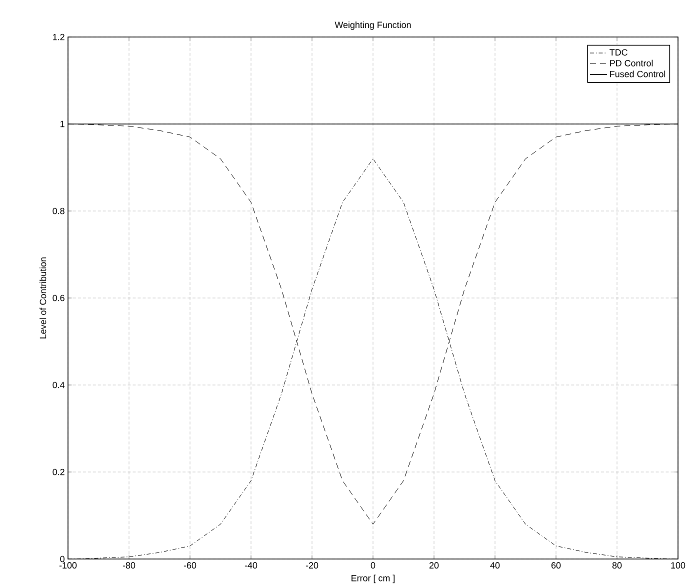 This screenshot has height=585, width=691. Describe the element at coordinates (58, 298) in the screenshot. I see `y-tick-label: 0.6` at that location.